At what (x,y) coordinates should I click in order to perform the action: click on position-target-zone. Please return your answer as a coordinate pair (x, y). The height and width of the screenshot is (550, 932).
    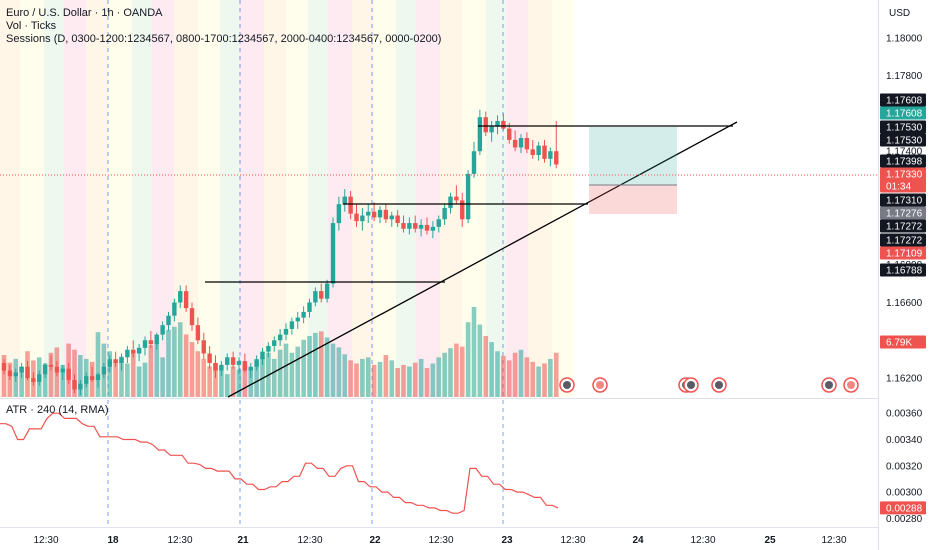
    Looking at the image, I should click on (633, 156).